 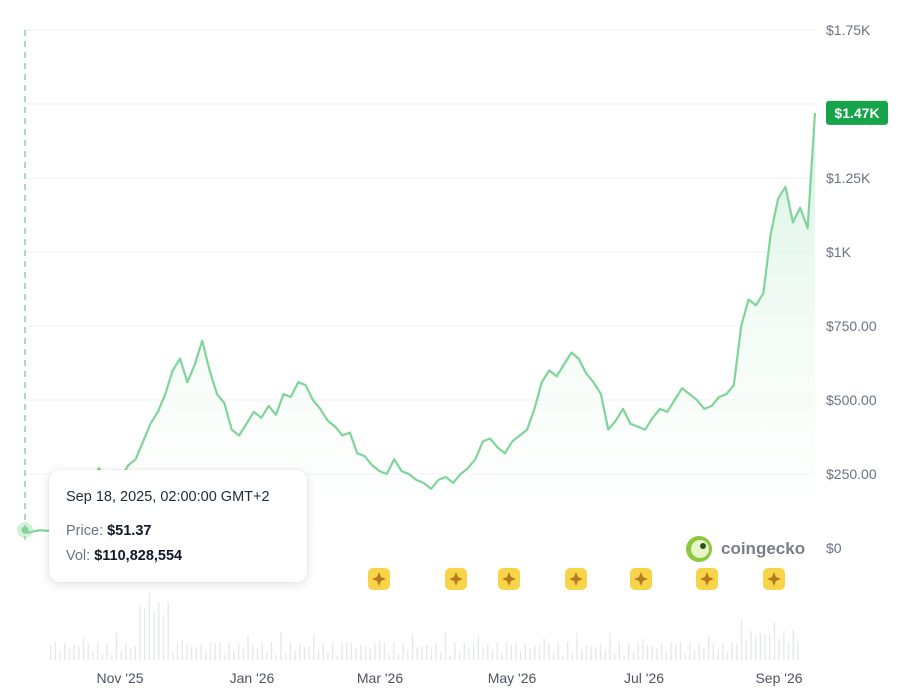 What do you see at coordinates (108, 531) in the screenshot?
I see `tooltip-price-row: Price: $51.37` at bounding box center [108, 531].